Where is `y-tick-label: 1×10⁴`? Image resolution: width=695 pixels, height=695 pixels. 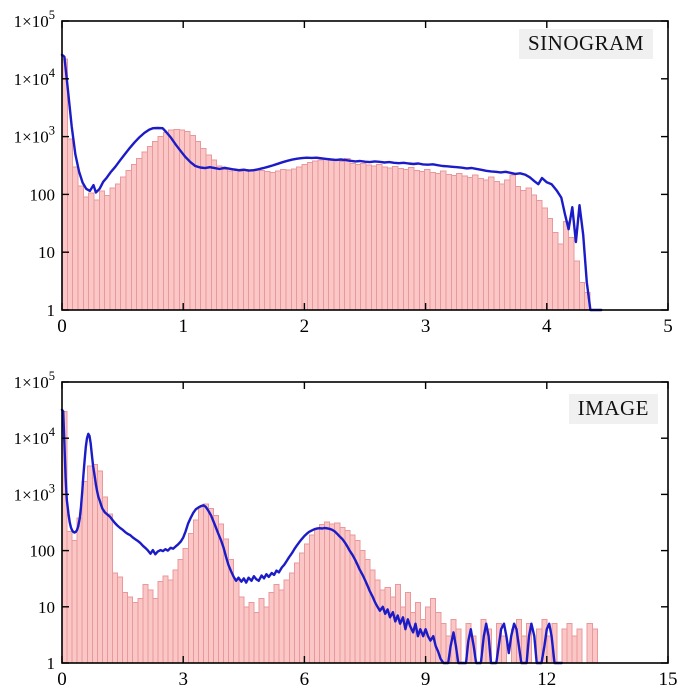 y-tick-label: 1×10⁴ is located at coordinates (35, 436).